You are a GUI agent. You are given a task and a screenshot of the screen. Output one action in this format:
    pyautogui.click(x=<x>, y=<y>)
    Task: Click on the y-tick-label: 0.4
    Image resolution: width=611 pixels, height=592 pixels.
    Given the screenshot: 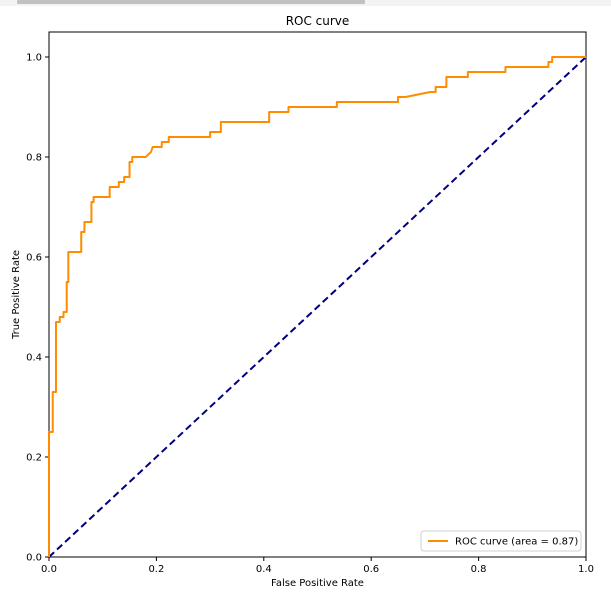 What is the action you would take?
    pyautogui.click(x=34, y=358)
    